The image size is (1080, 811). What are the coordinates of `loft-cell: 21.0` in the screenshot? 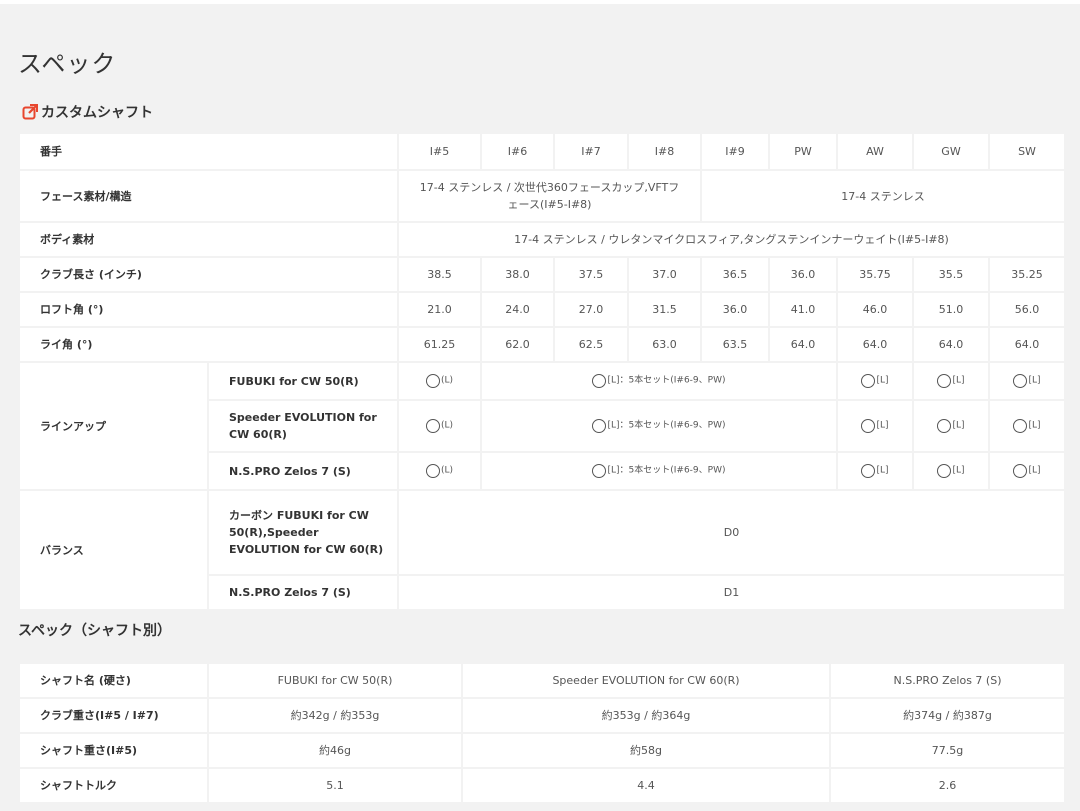 It's located at (439, 309).